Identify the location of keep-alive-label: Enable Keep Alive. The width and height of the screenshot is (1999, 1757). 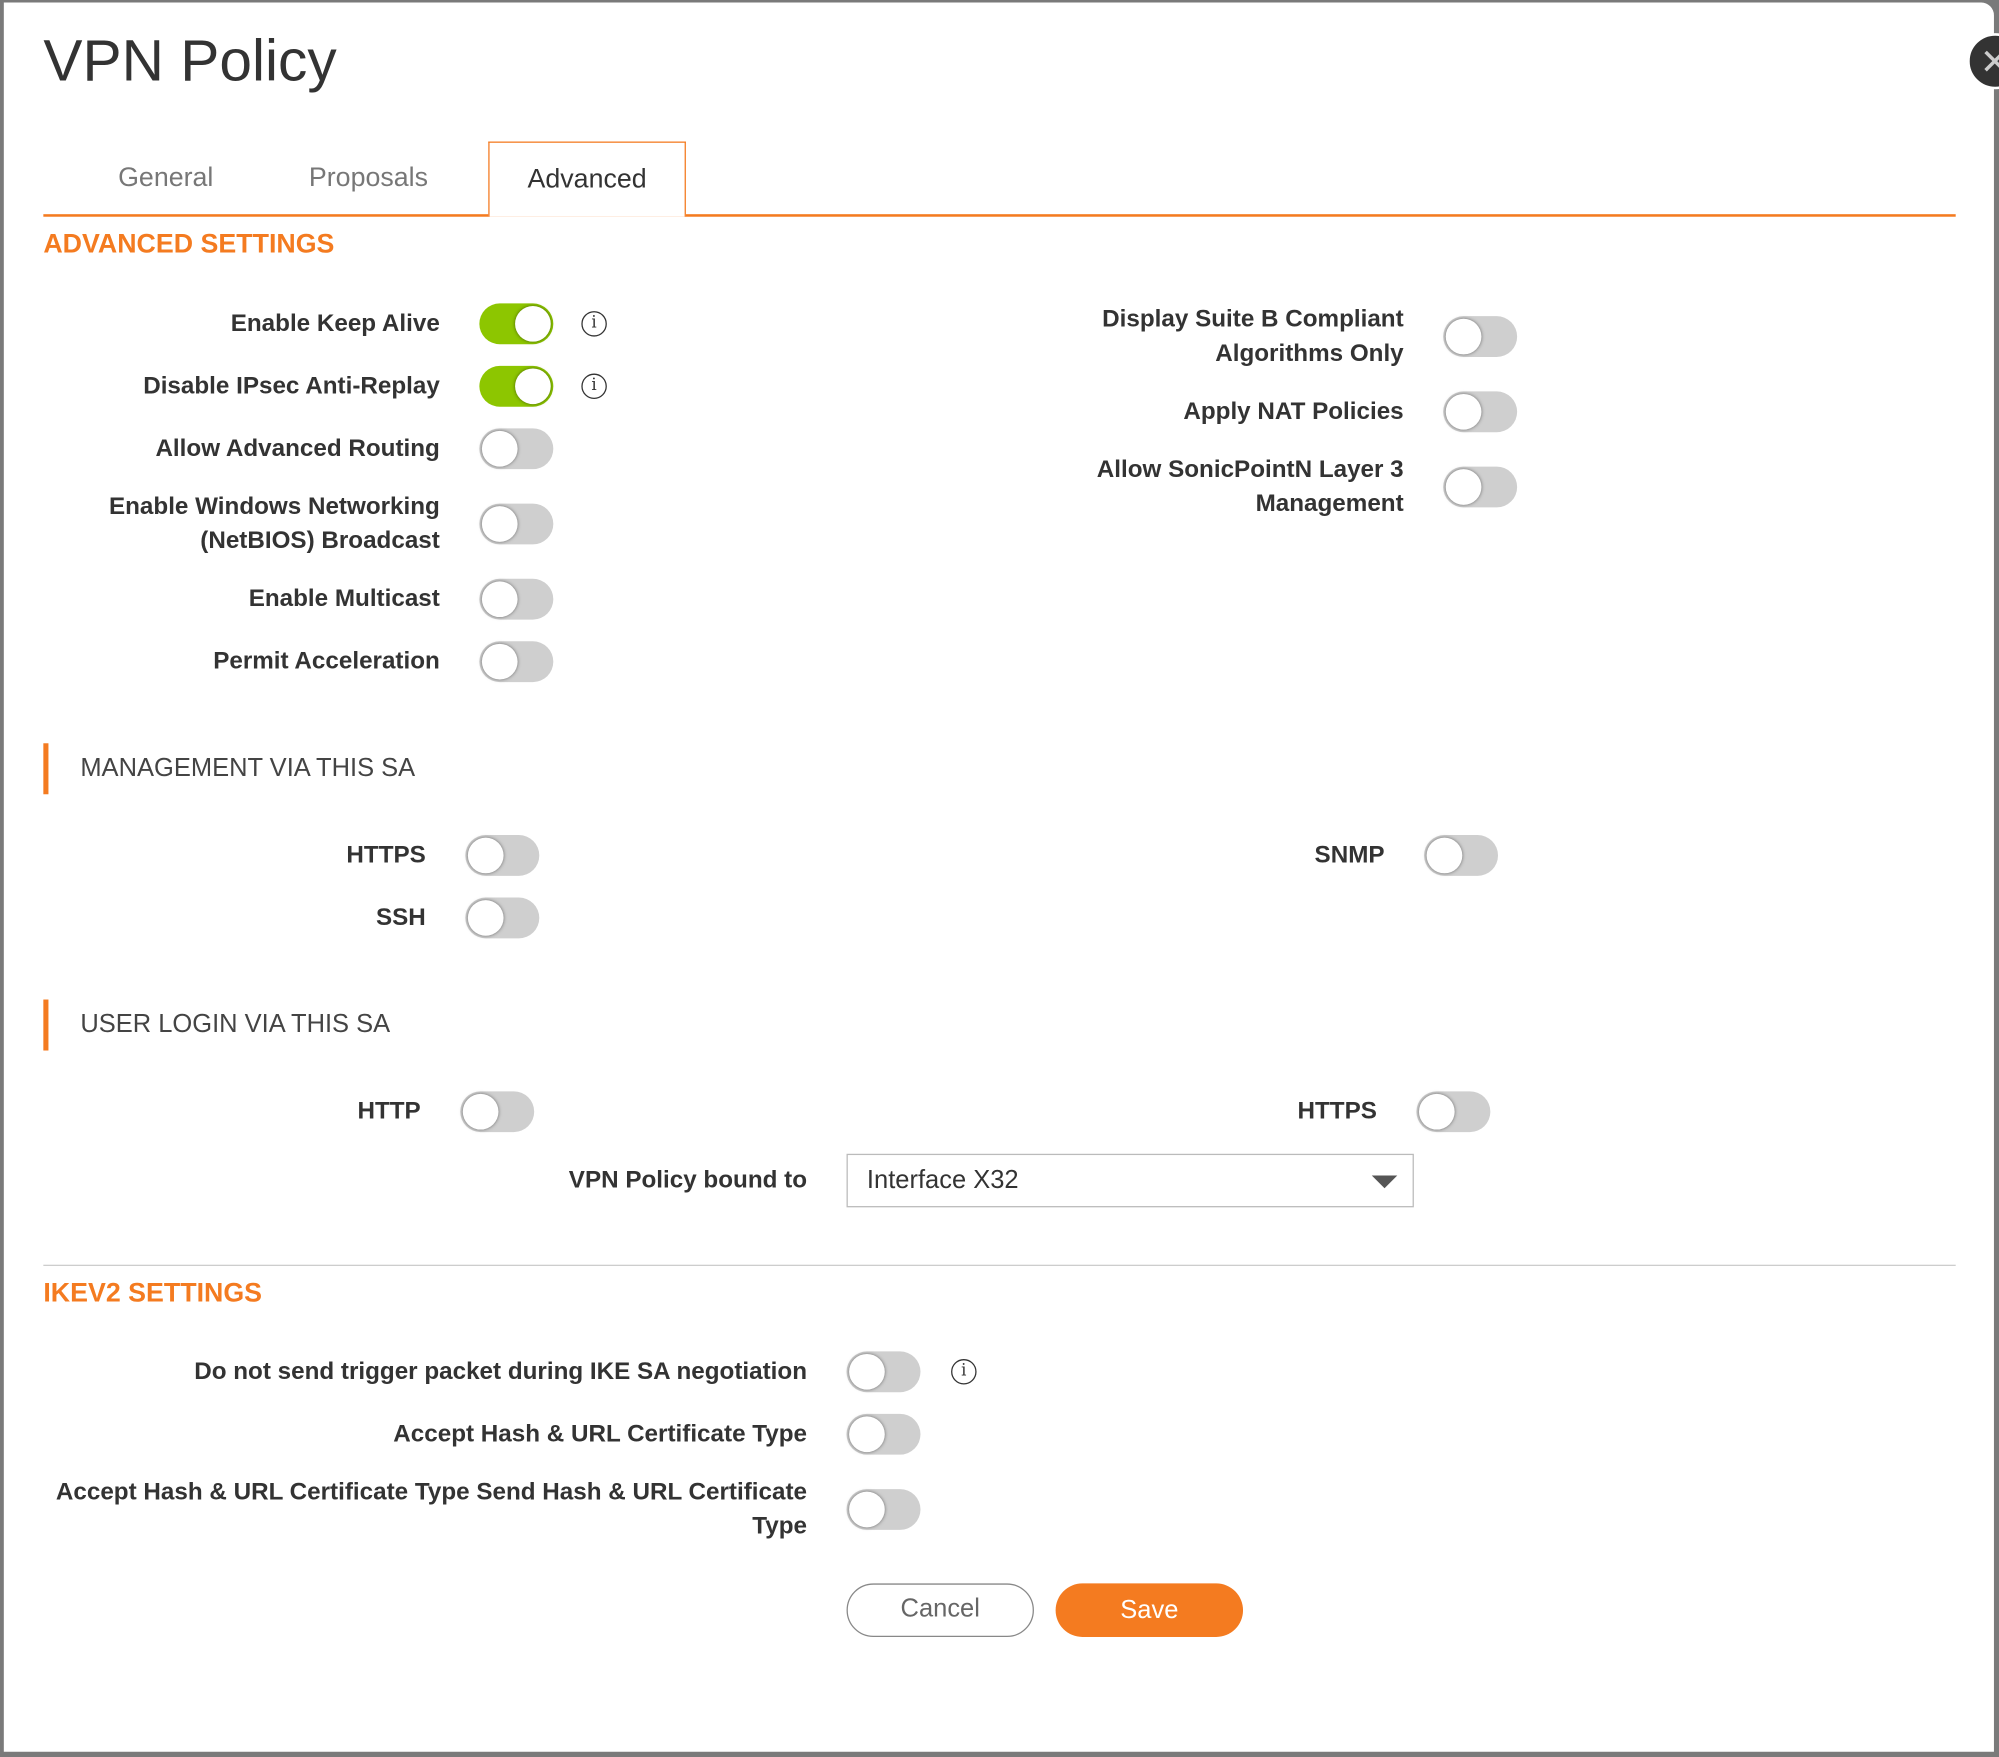
(335, 324).